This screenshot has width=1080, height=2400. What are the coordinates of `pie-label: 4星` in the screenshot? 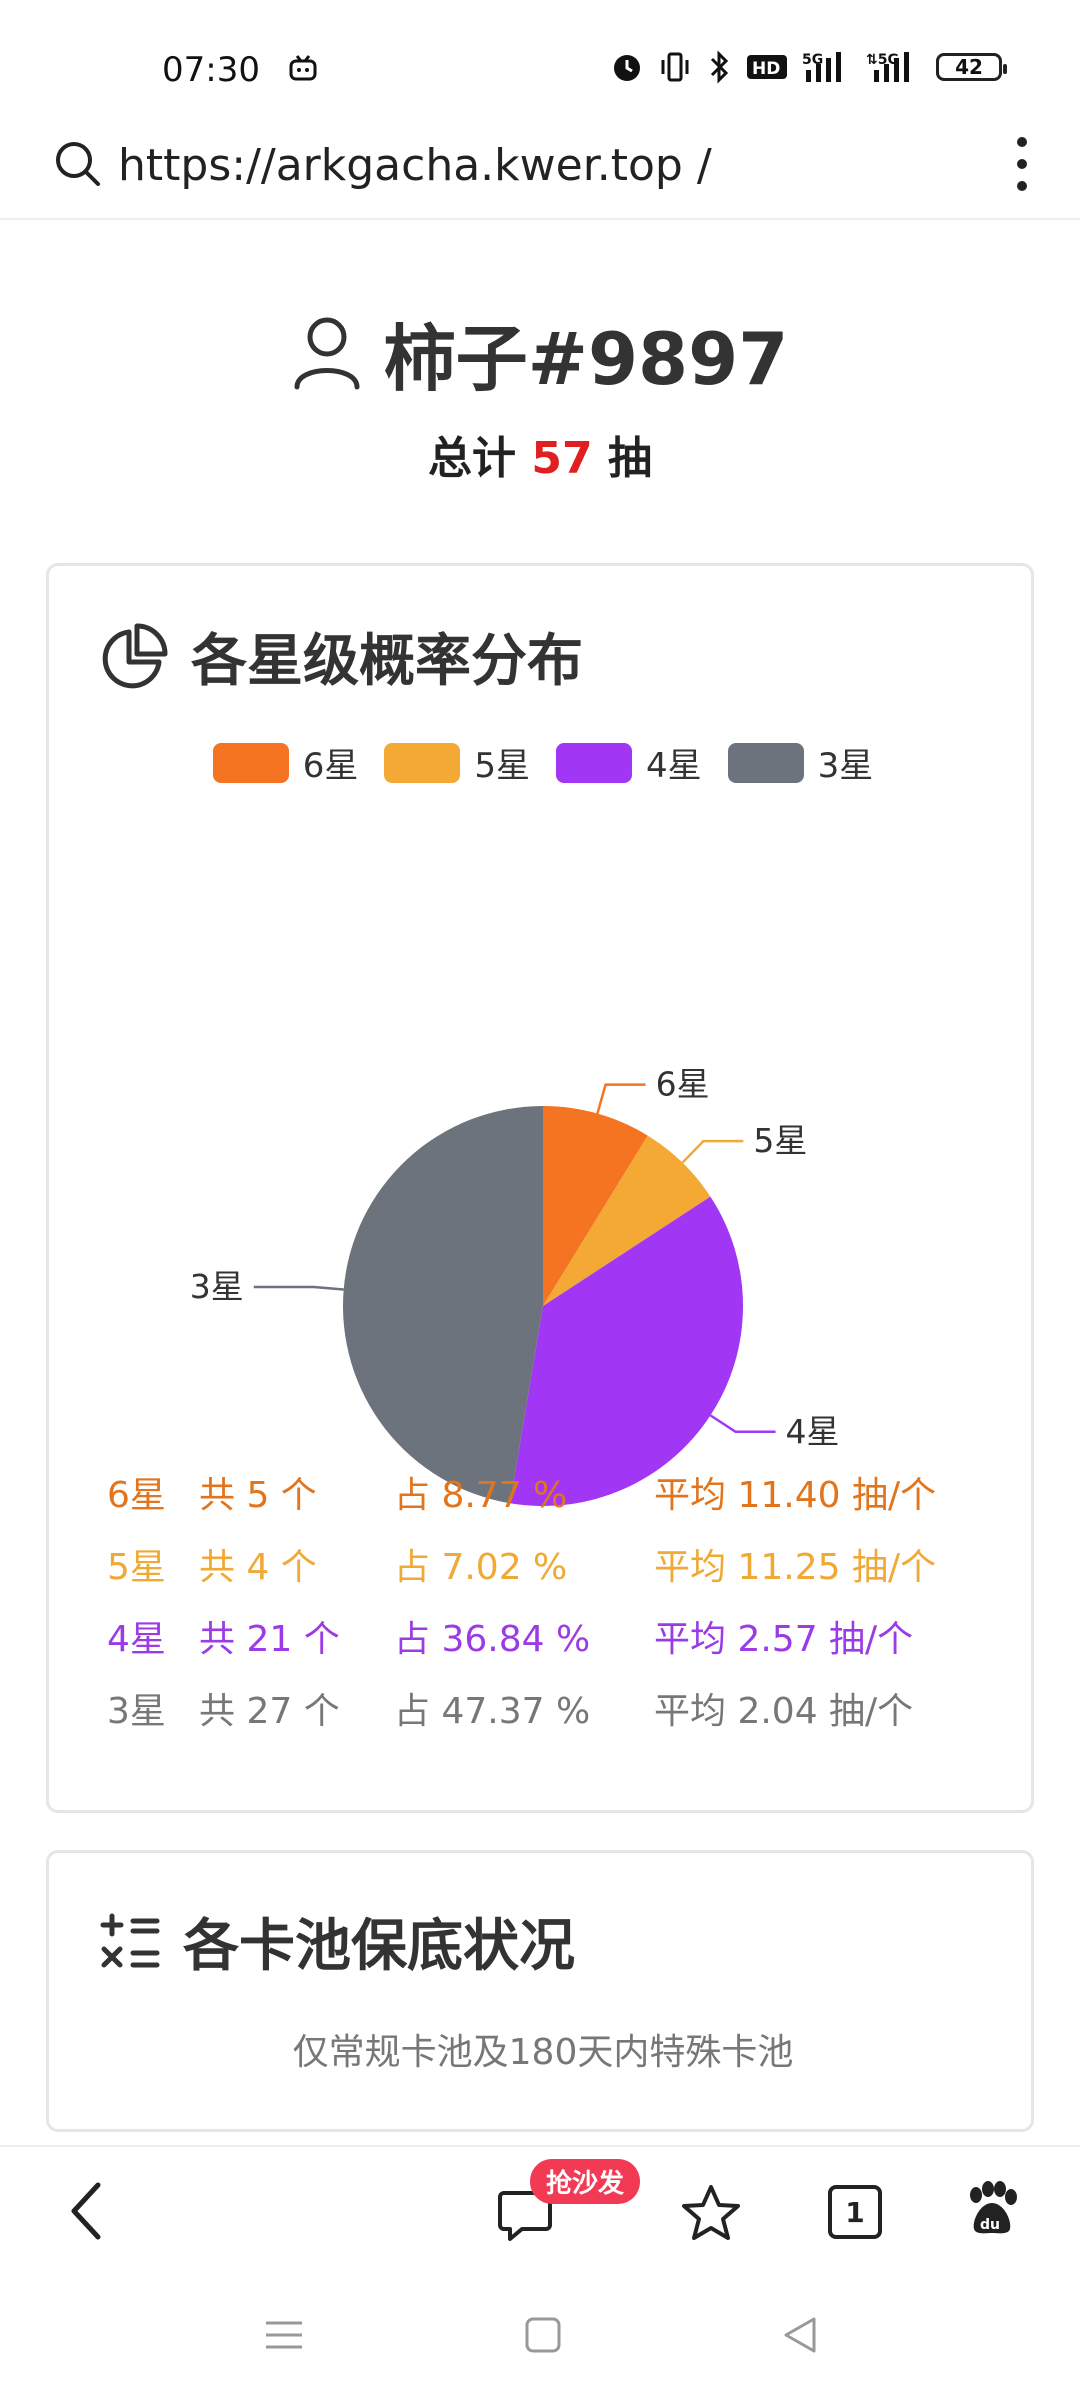 It's located at (813, 1431).